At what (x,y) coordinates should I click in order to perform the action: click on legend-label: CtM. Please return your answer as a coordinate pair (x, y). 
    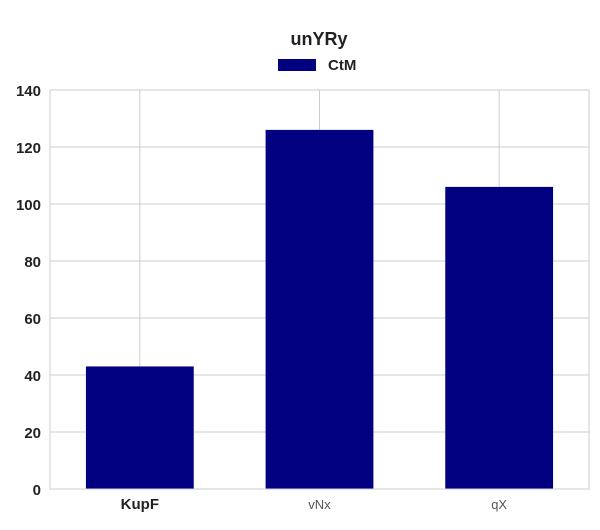
    Looking at the image, I should click on (342, 65).